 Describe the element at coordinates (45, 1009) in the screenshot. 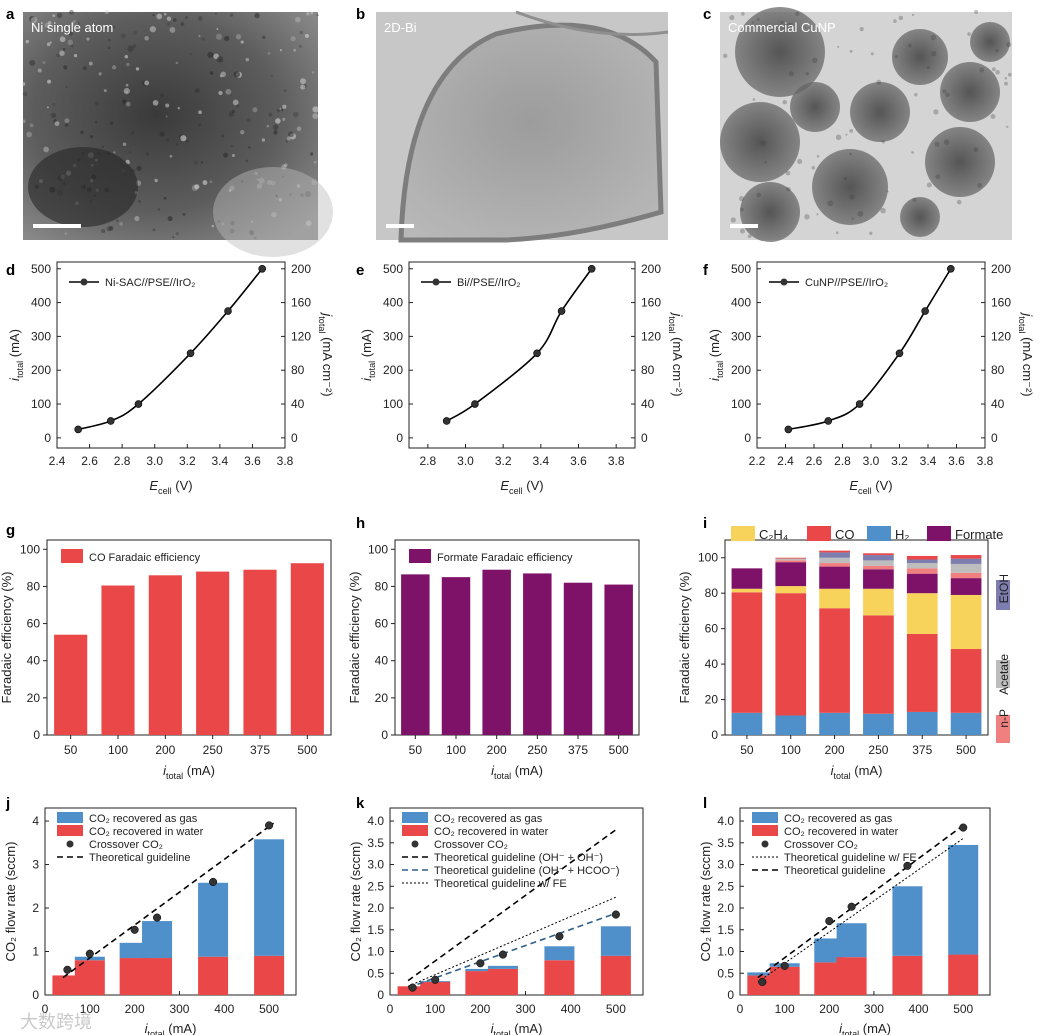

I see `x-tick-label: 0` at that location.